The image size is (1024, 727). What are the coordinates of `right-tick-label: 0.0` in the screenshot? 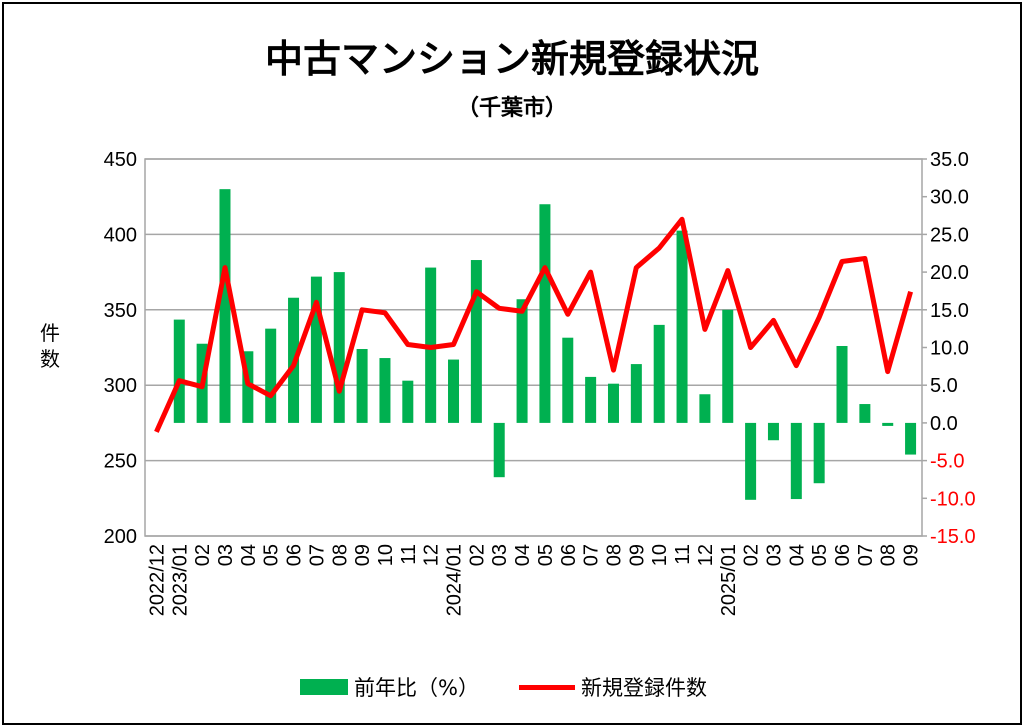 It's located at (944, 424).